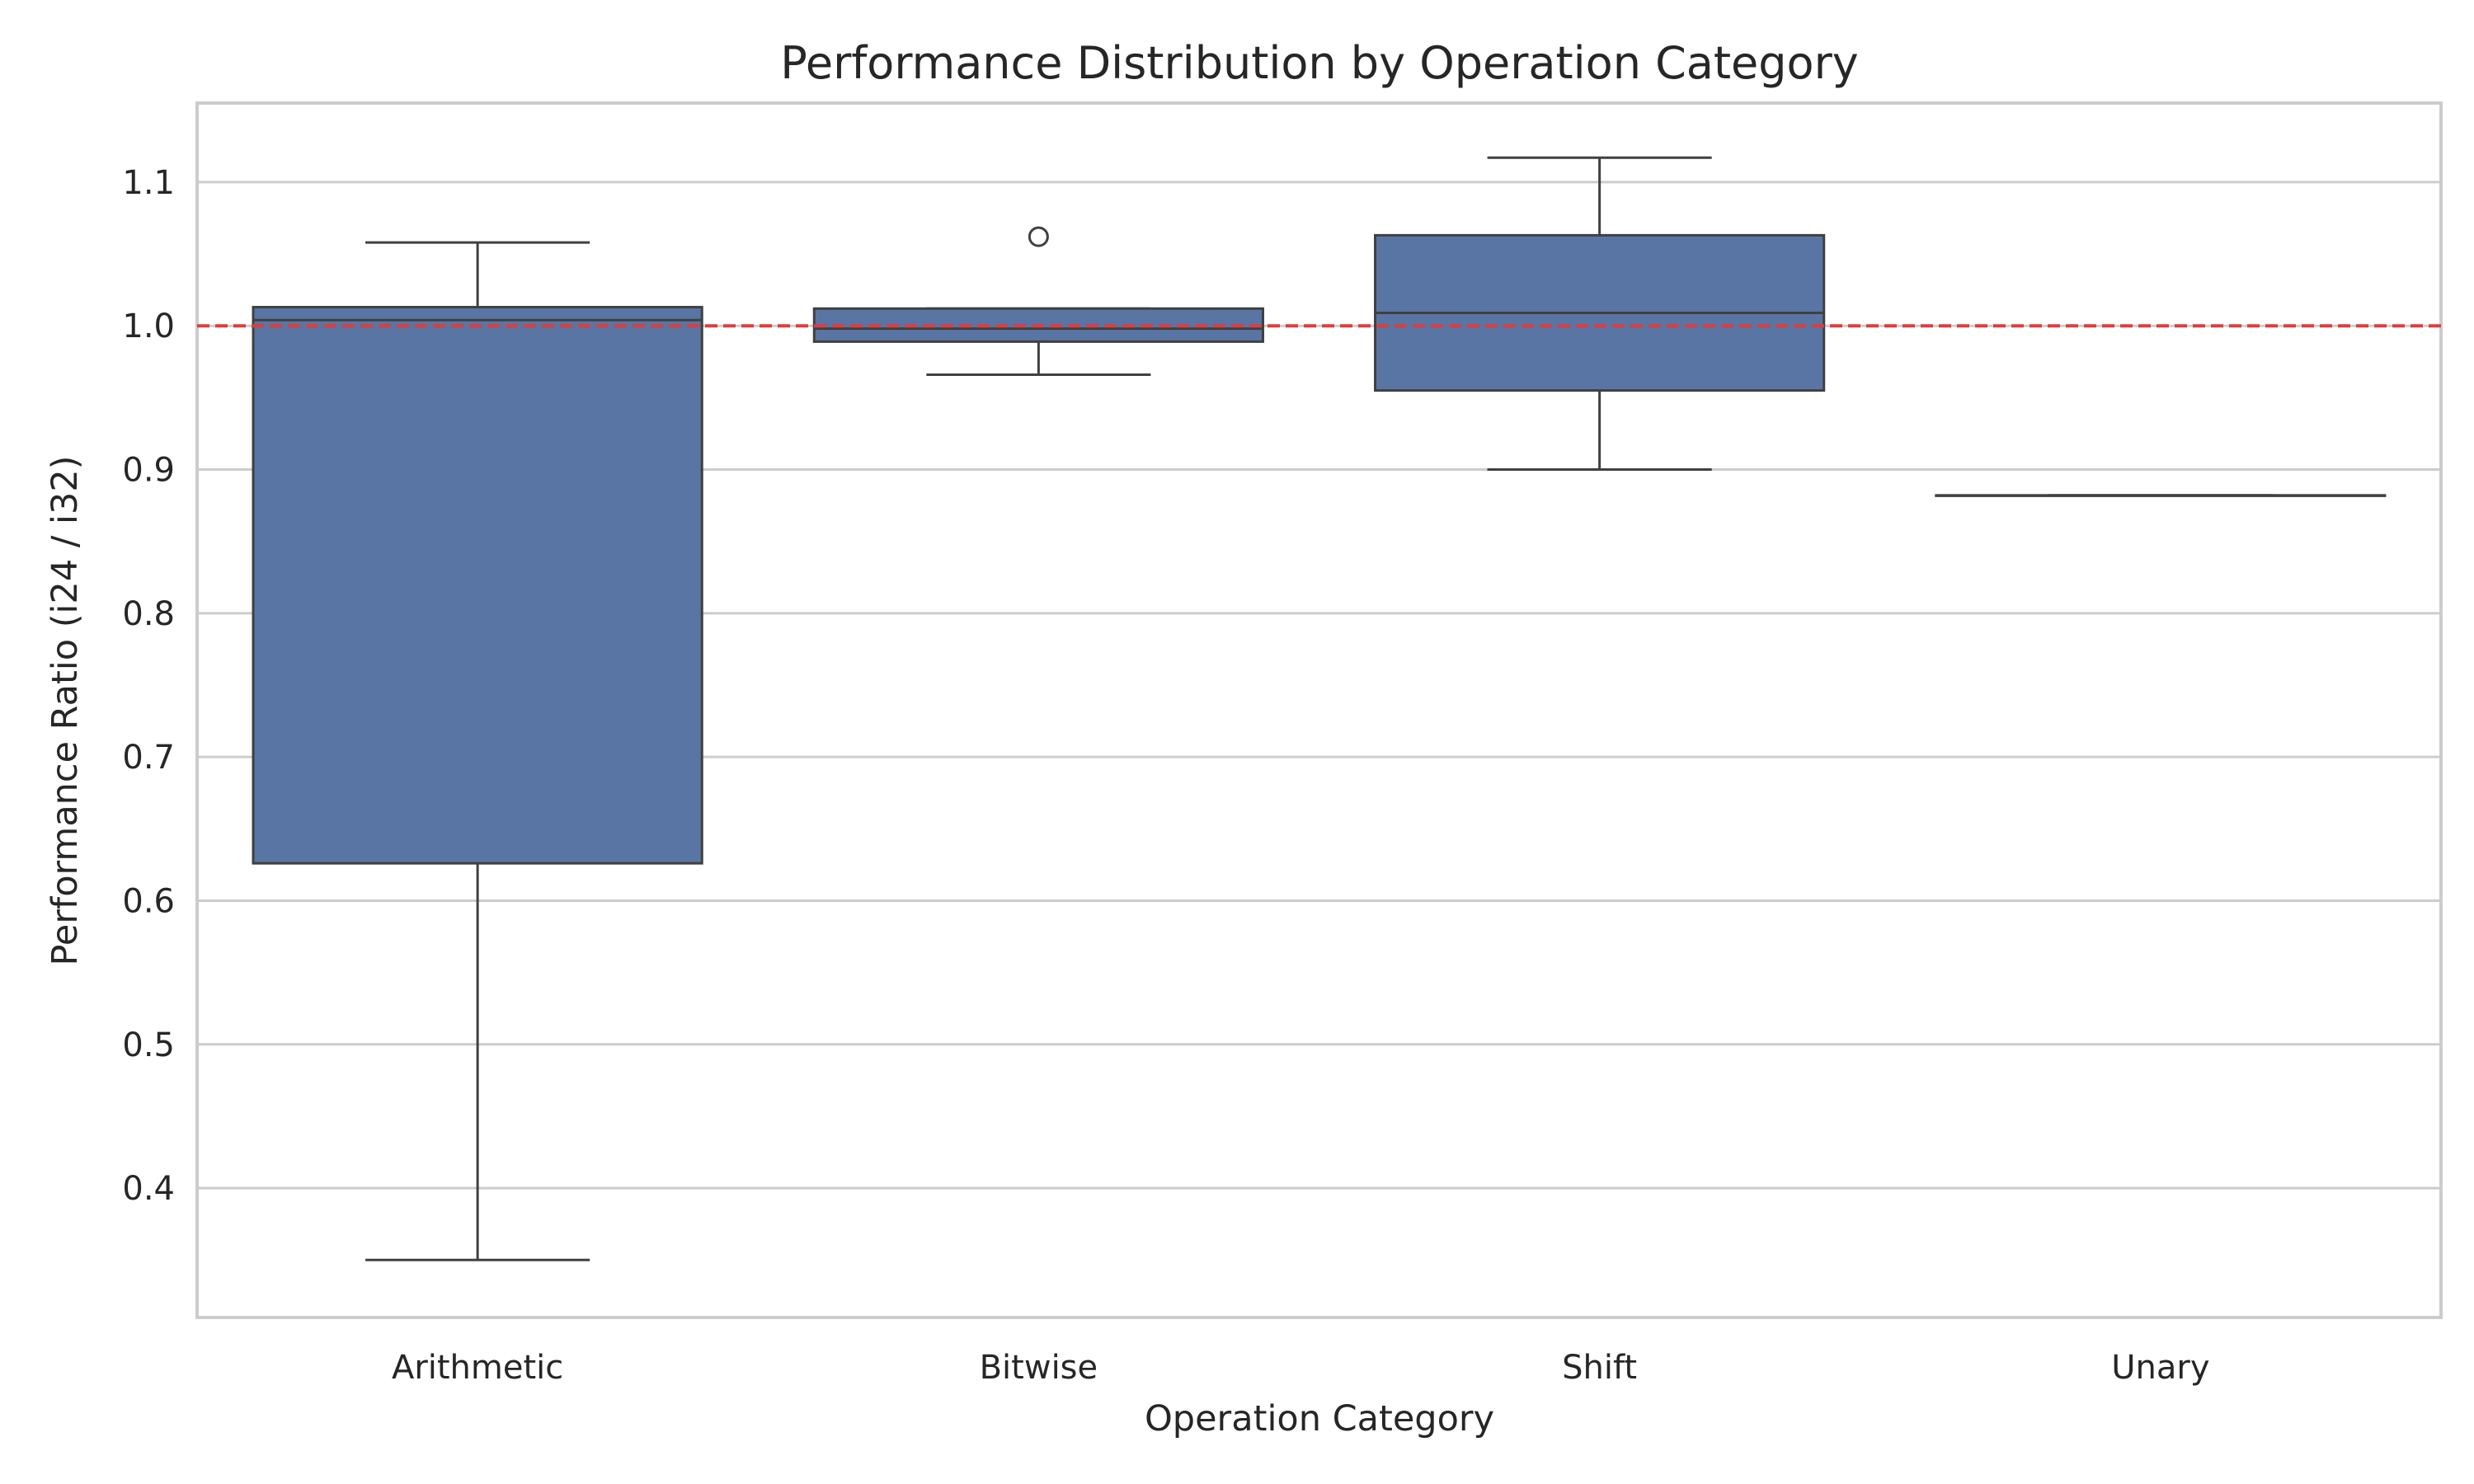 The height and width of the screenshot is (1484, 2474). What do you see at coordinates (148, 901) in the screenshot?
I see `y-tick-label: 0.6` at bounding box center [148, 901].